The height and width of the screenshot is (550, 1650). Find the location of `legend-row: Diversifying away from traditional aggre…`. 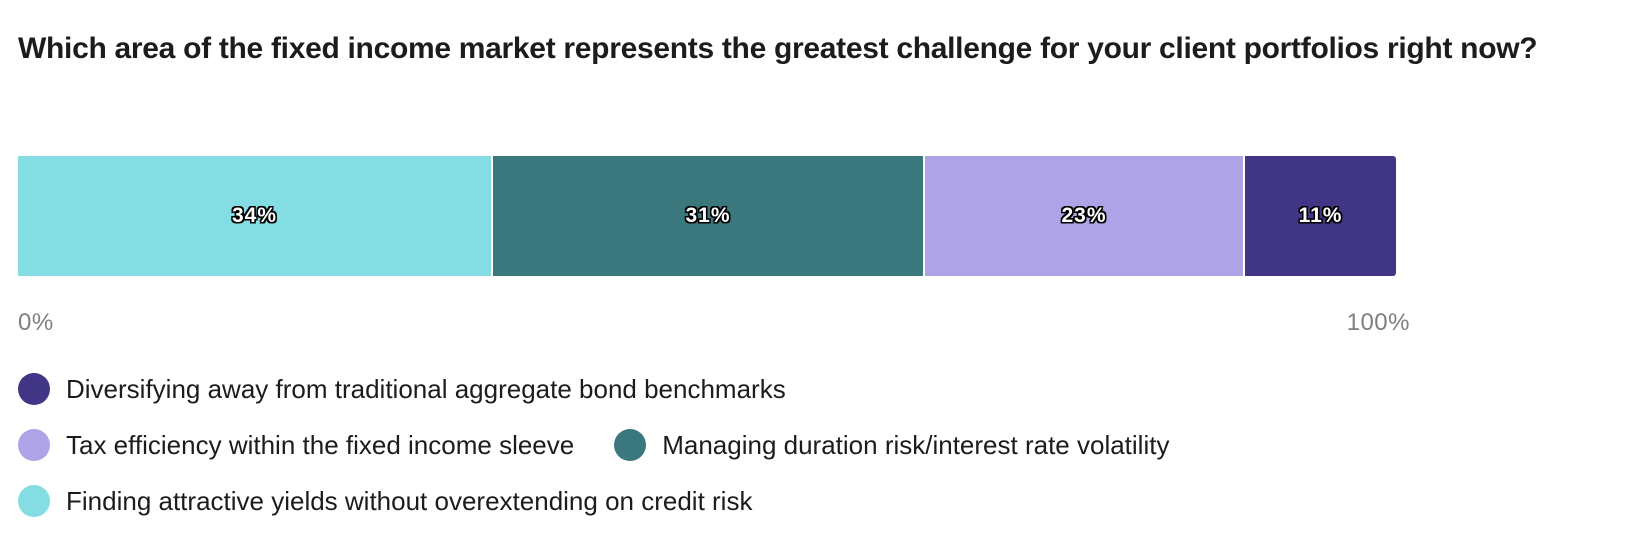

legend-row: Diversifying away from traditional aggre… is located at coordinates (818, 389).